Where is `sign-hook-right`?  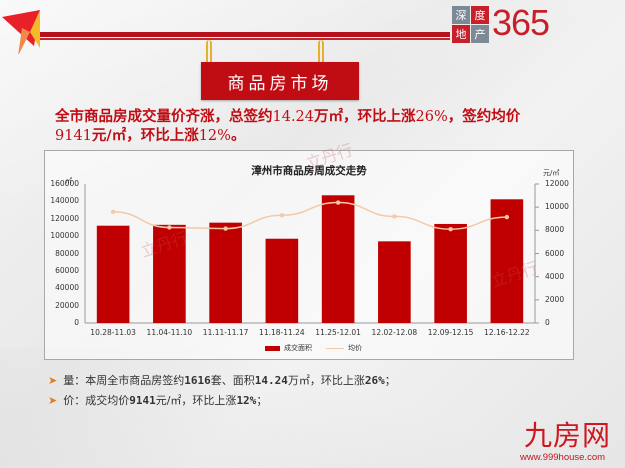
sign-hook-right is located at coordinates (321, 53).